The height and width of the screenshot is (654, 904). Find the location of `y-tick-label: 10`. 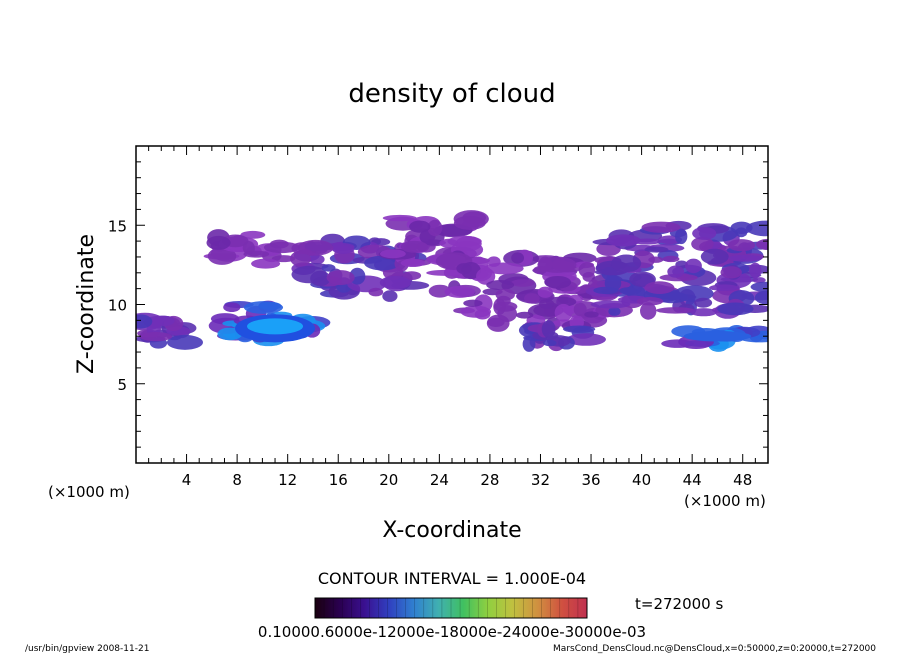

y-tick-label: 10 is located at coordinates (117, 306).